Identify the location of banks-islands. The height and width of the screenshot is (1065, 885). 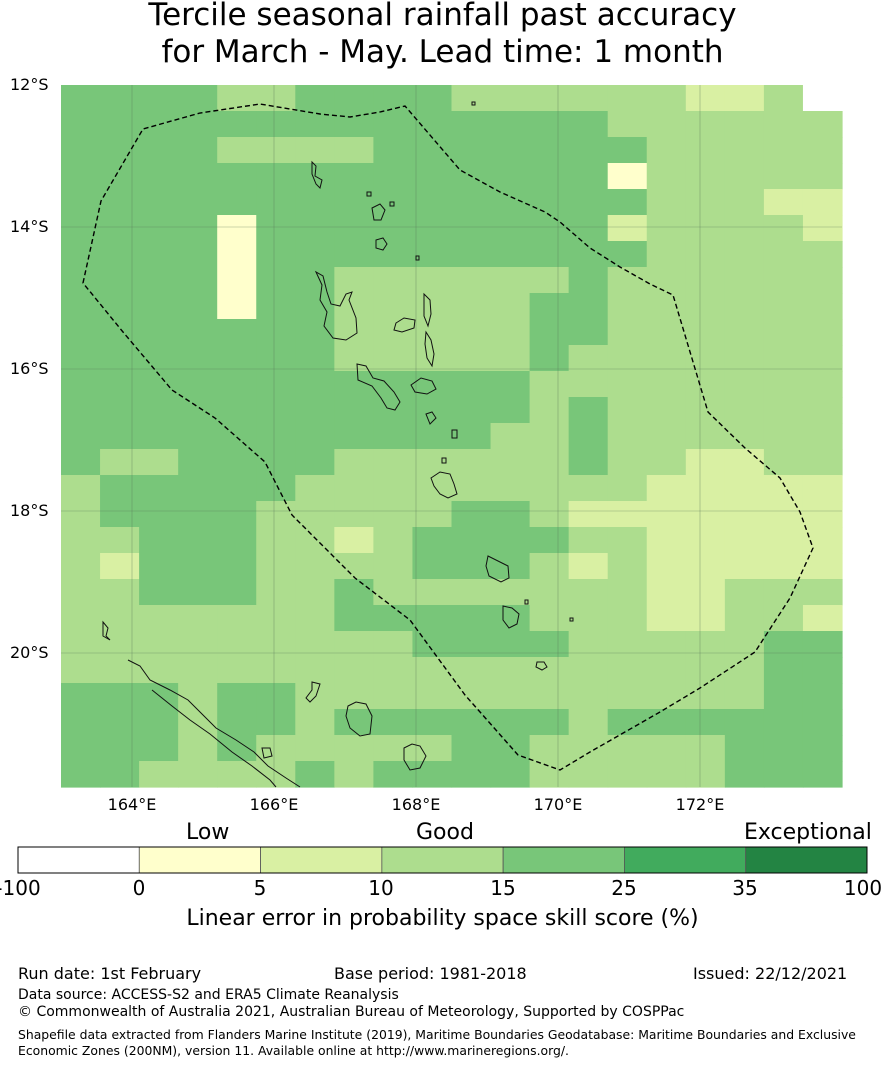
(378, 212).